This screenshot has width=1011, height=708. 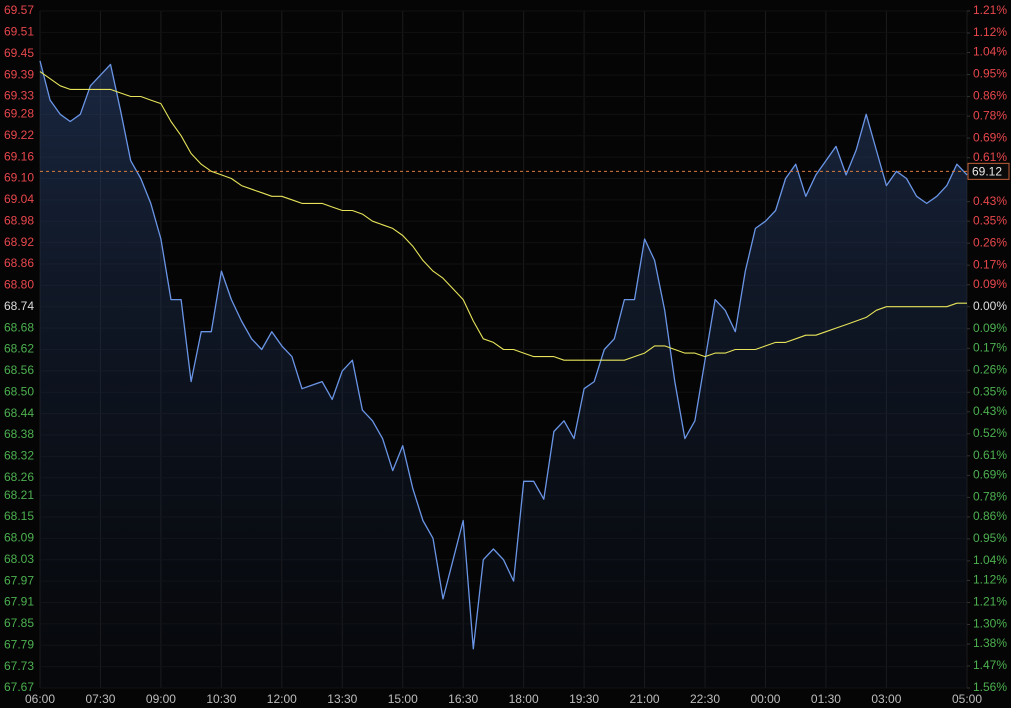 What do you see at coordinates (19, 135) in the screenshot?
I see `y-tick-label: 69.22` at bounding box center [19, 135].